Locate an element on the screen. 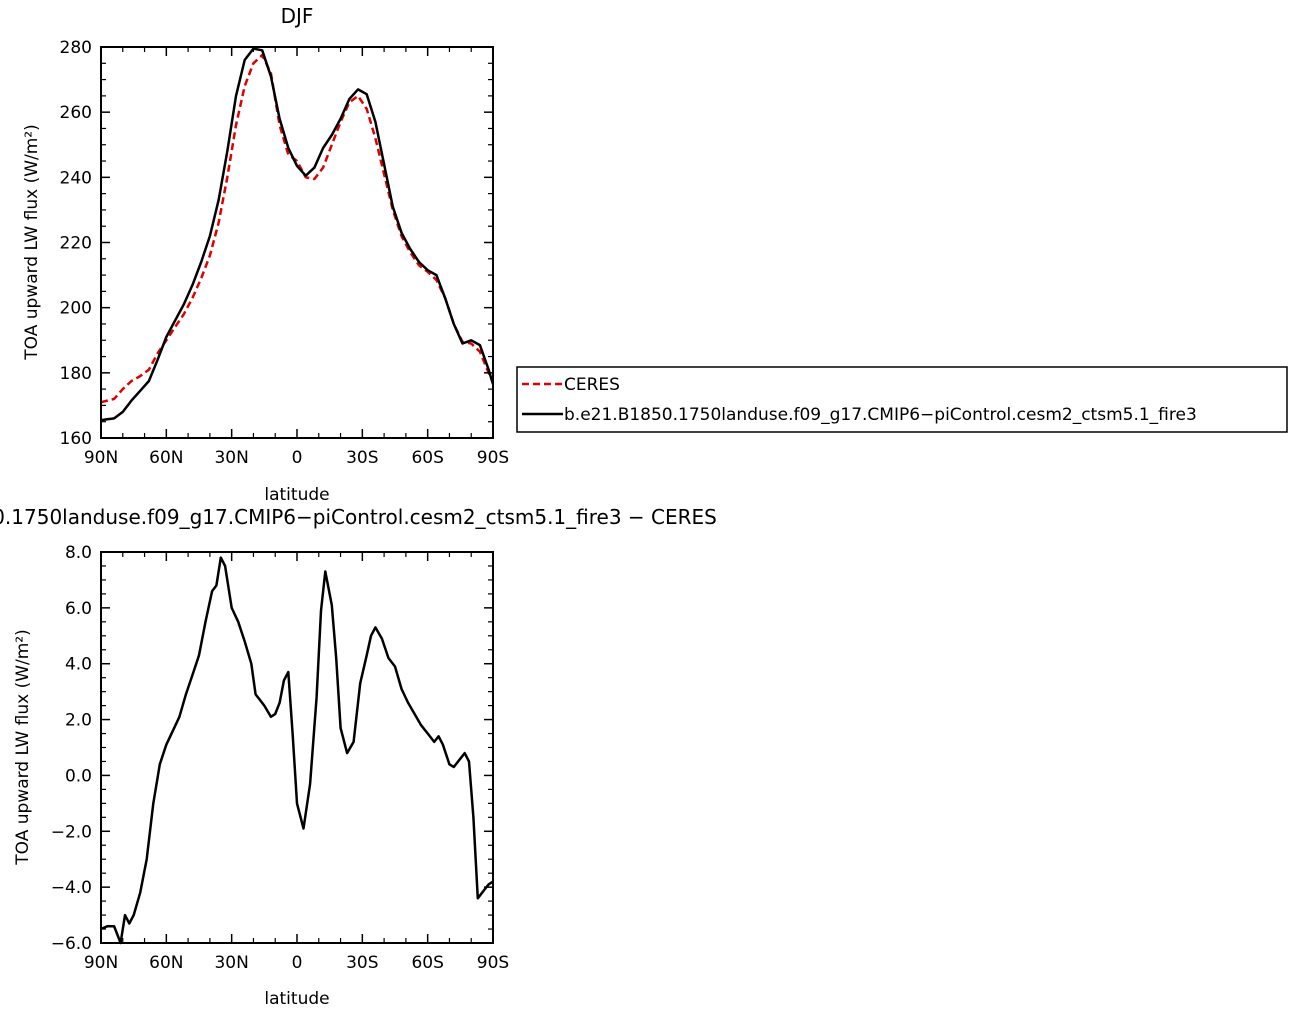 This screenshot has width=1293, height=1011. y-tick-label: 160 is located at coordinates (76, 439).